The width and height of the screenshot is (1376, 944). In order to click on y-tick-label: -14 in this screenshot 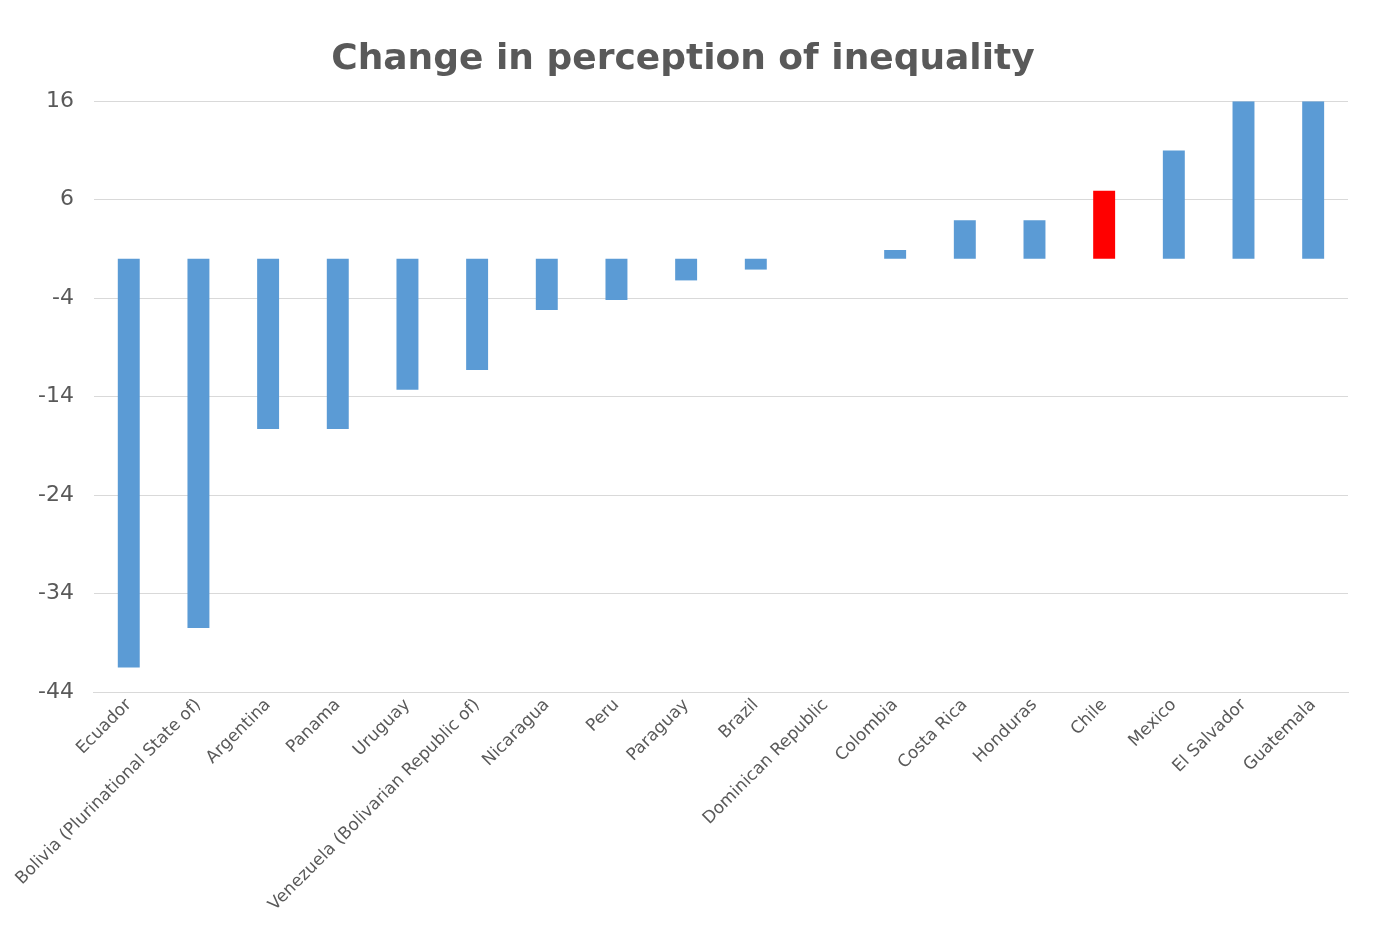, I will do `click(56, 395)`.